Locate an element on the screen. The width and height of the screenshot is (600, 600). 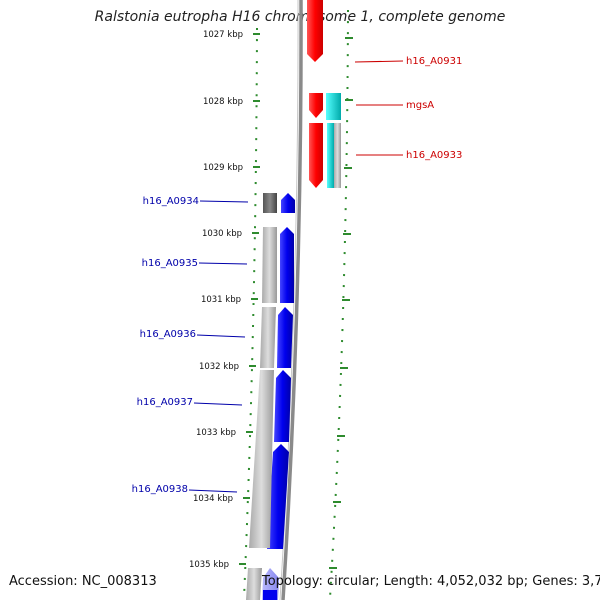
h16-A0933-cyan-feature is located at coordinates (330, 155).